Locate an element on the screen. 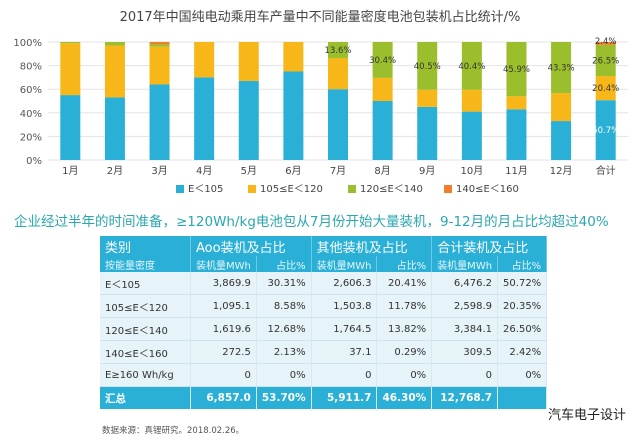 This screenshot has height=440, width=640. data-label: 26.5% is located at coordinates (605, 61).